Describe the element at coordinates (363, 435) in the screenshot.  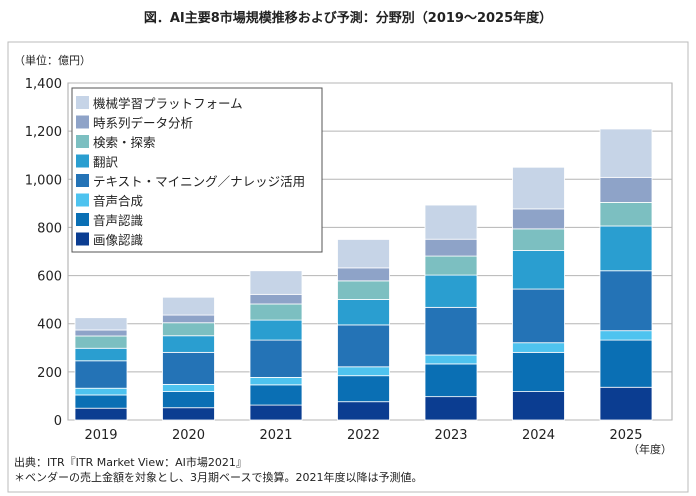
I see `x-tick-label: 2022` at that location.